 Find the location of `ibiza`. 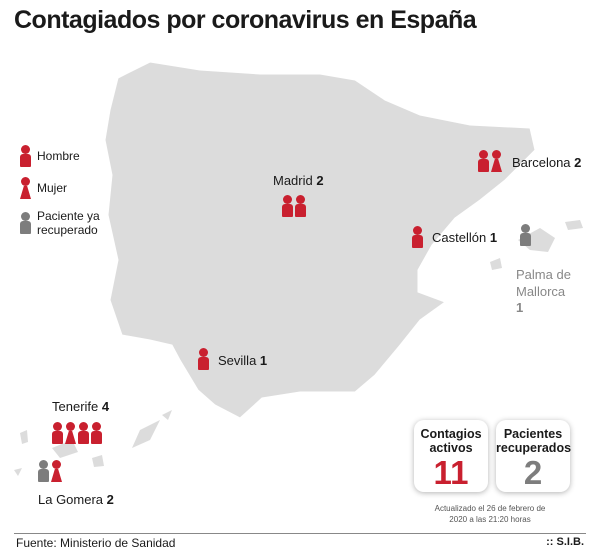

ibiza is located at coordinates (496, 264).